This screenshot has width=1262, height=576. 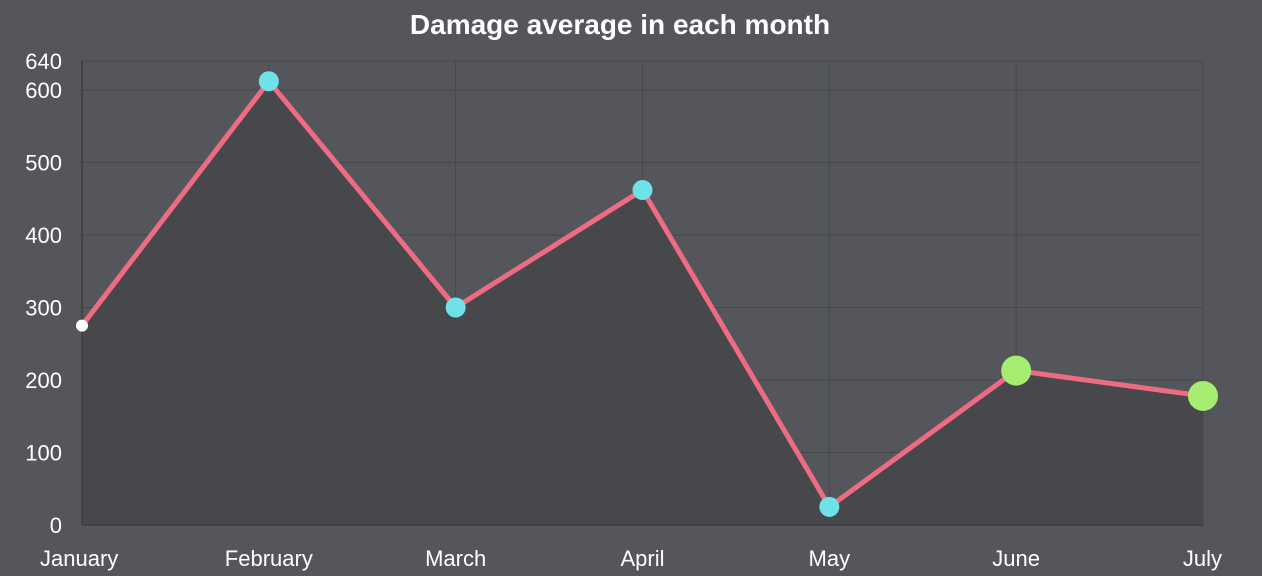 What do you see at coordinates (82, 325) in the screenshot?
I see `data-point-january` at bounding box center [82, 325].